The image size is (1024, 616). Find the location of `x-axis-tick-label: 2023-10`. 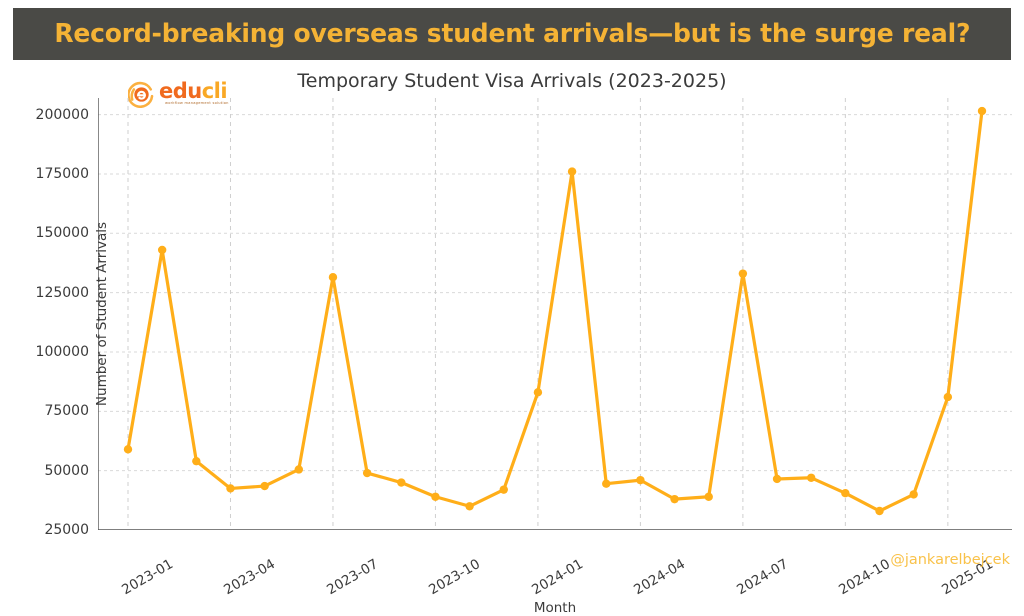

x-axis-tick-label: 2023-10 is located at coordinates (455, 577).